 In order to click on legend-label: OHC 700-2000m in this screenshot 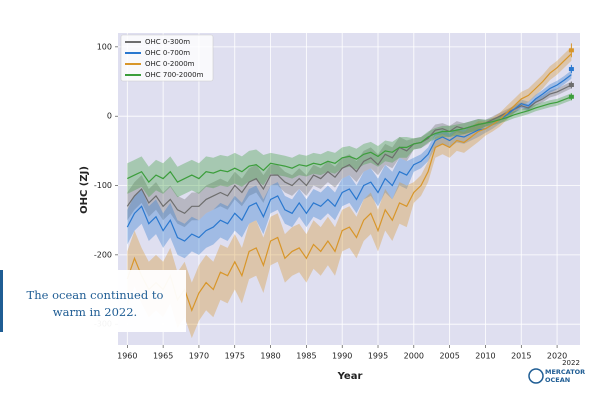, I will do `click(174, 75)`.